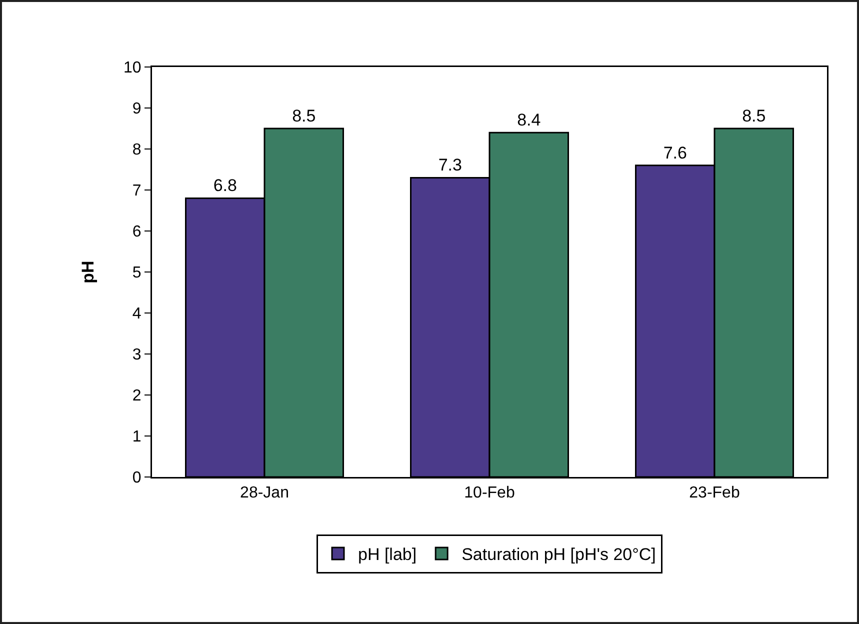  I want to click on x-tick-label: 28-Jan, so click(264, 493).